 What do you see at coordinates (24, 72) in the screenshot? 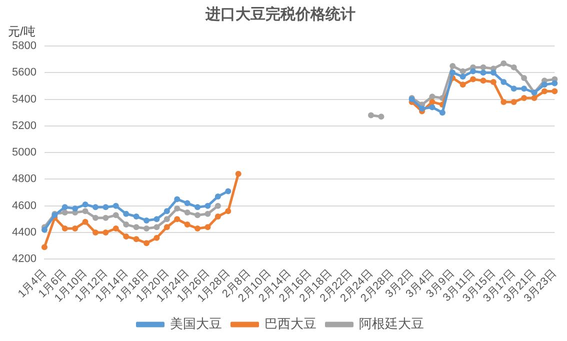
I see `y-tick-label: 5600` at bounding box center [24, 72].